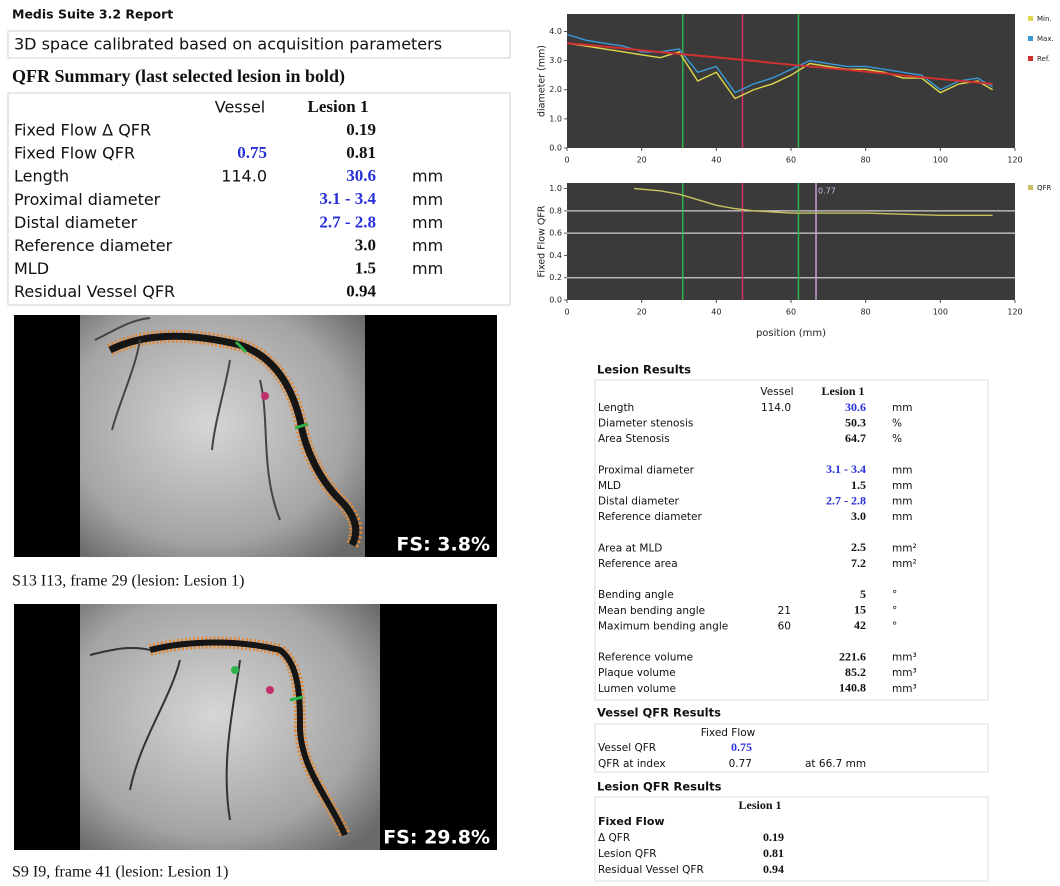 This screenshot has width=1060, height=886. Describe the element at coordinates (791, 748) in the screenshot. I see `vessel-qfr-box` at that location.